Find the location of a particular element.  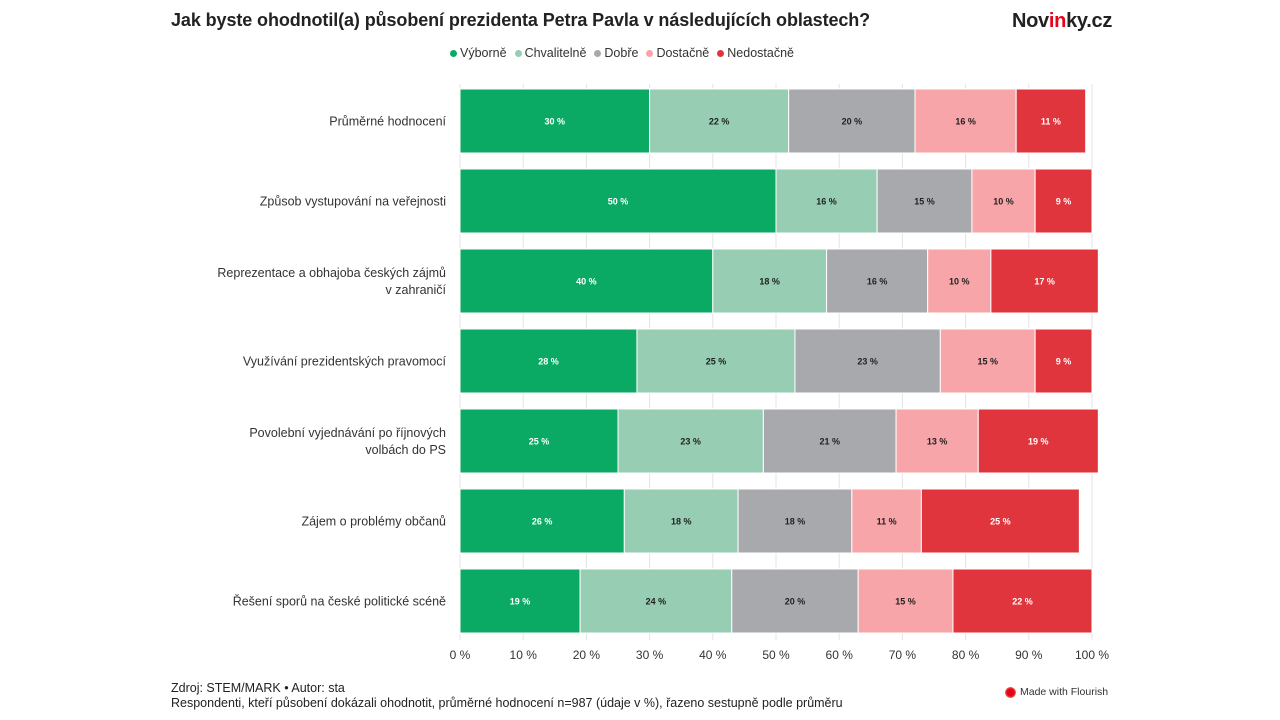

category-label-line: volbách do PS is located at coordinates (405, 450).